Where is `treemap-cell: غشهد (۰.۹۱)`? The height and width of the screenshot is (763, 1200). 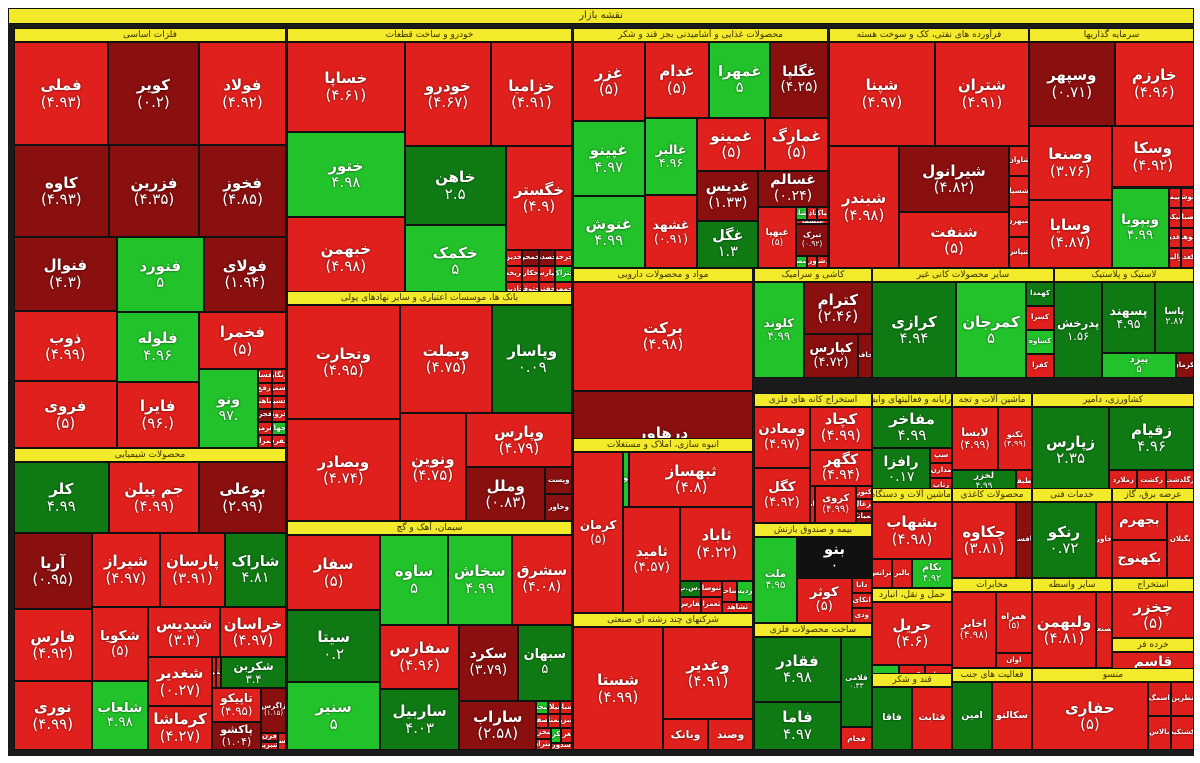 treemap-cell: غشهد (۰.۹۱) is located at coordinates (671, 231).